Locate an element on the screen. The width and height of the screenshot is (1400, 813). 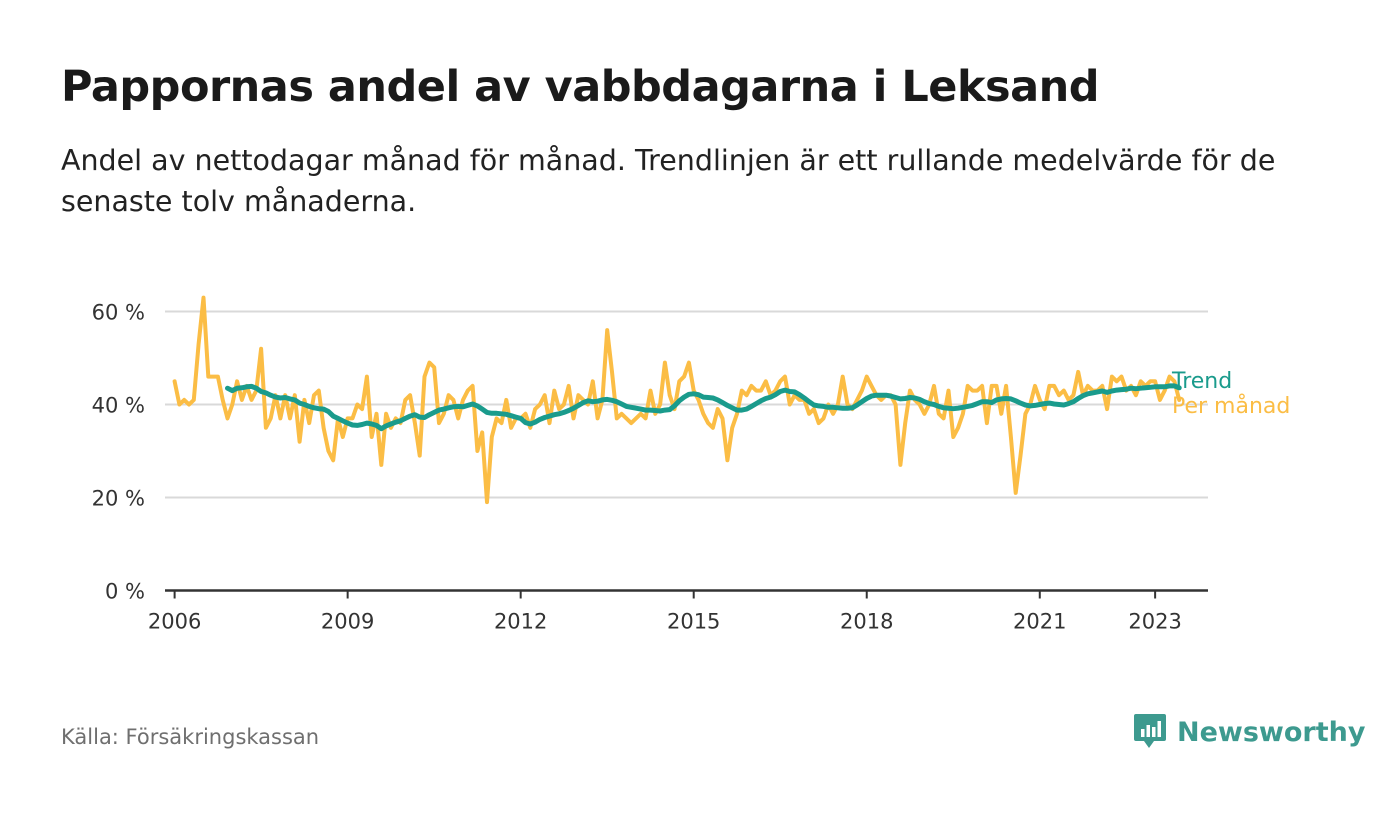
y-tick-label: 60 % is located at coordinates (118, 313).